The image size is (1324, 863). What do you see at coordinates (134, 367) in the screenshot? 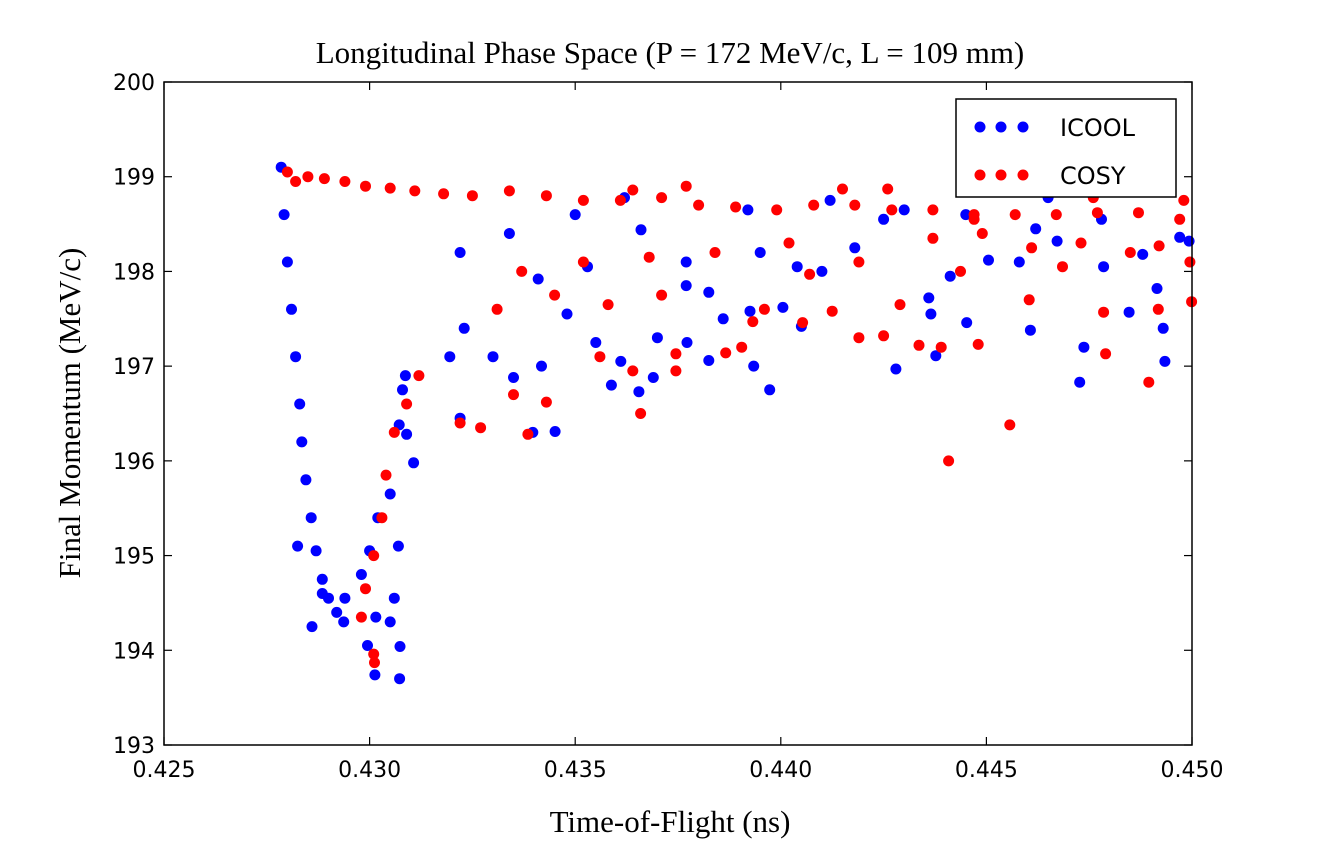
I see `y-tick-label: 197` at bounding box center [134, 367].